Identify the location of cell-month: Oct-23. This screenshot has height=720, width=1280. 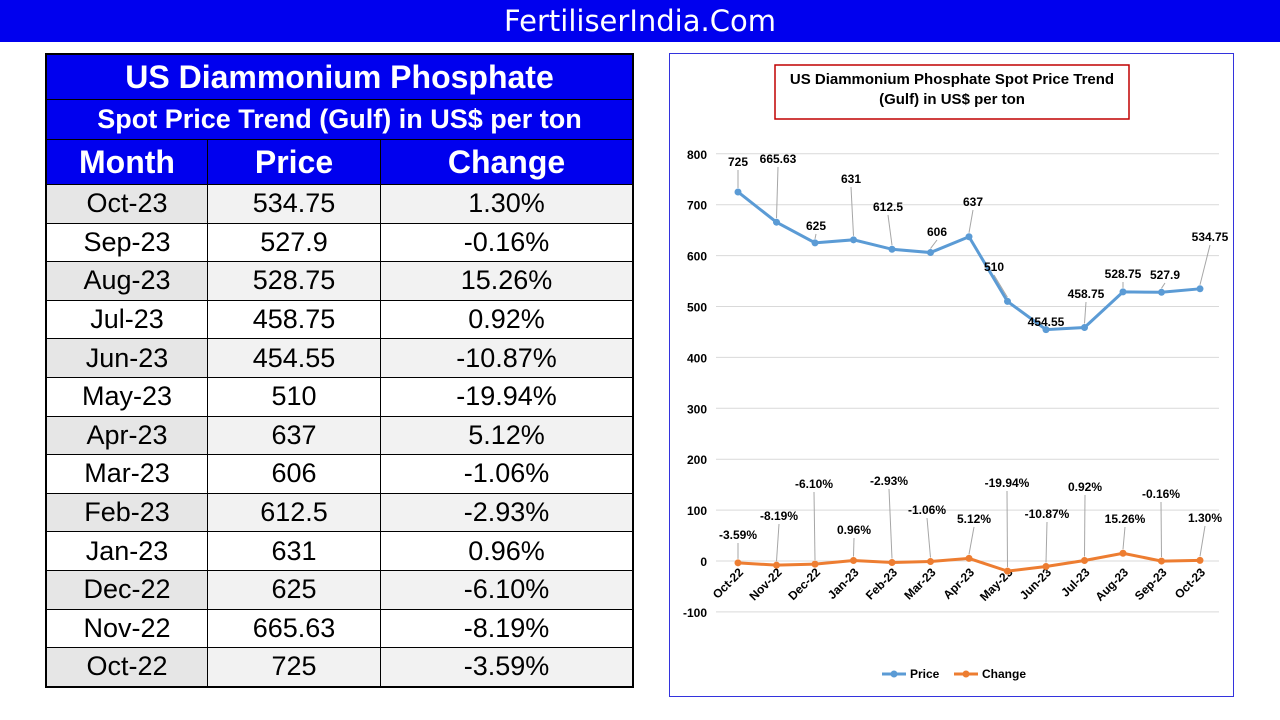
(126, 204).